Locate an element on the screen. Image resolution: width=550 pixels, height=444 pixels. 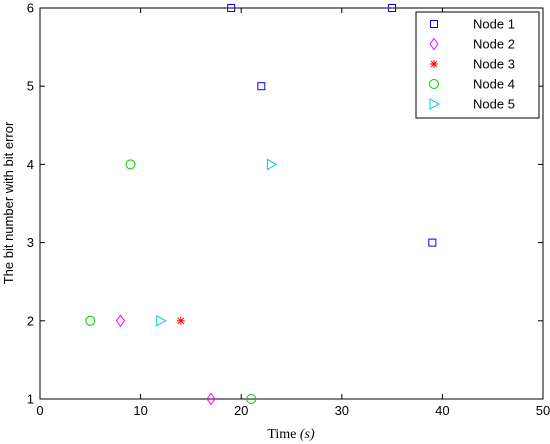
y-tick-label: 2 is located at coordinates (30, 320).